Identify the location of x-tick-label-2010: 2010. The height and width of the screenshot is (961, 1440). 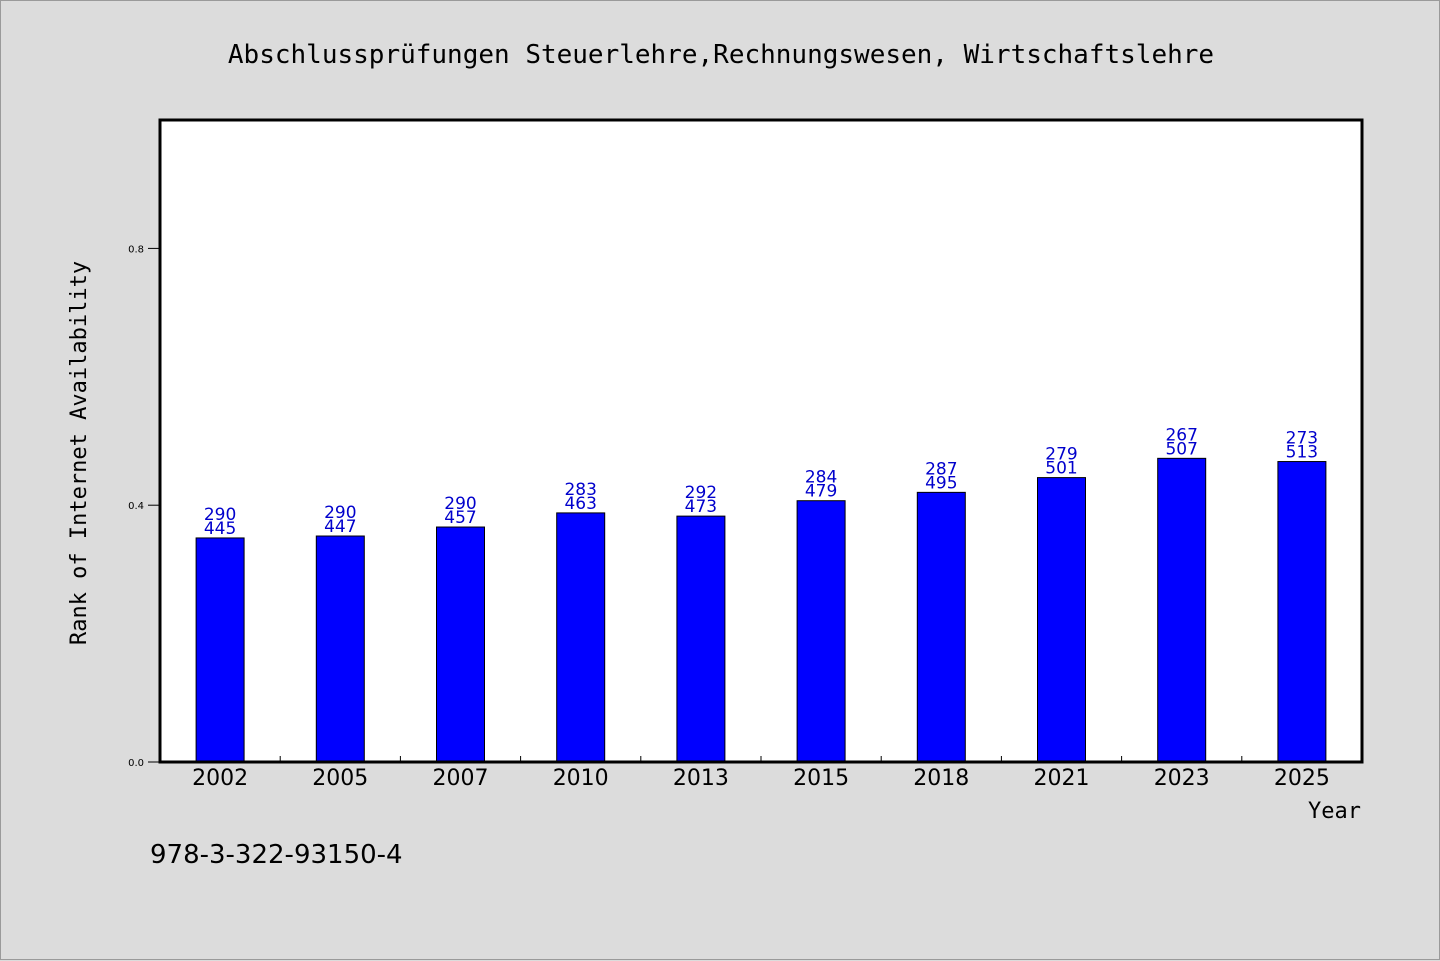
(581, 778).